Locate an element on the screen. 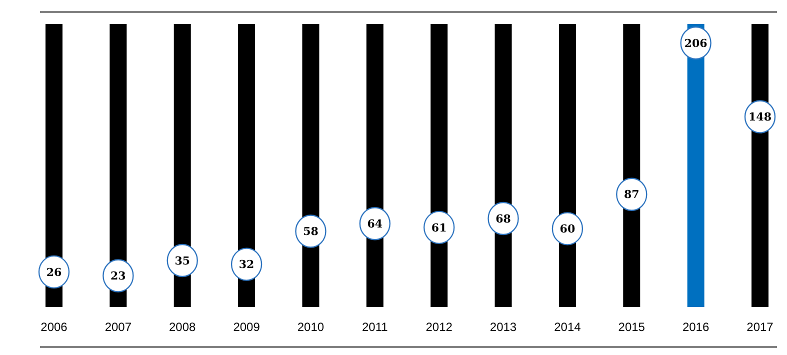 This screenshot has width=787, height=355. data-label: 35 is located at coordinates (182, 261).